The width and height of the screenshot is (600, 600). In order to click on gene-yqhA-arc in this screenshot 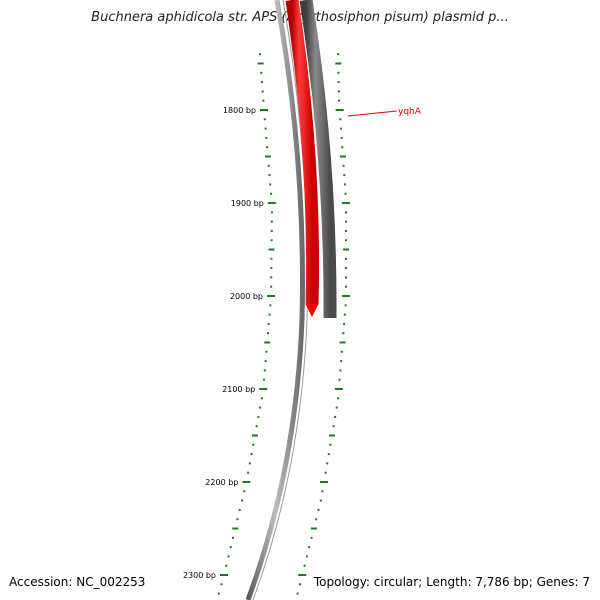, I will do `click(302, 153)`.